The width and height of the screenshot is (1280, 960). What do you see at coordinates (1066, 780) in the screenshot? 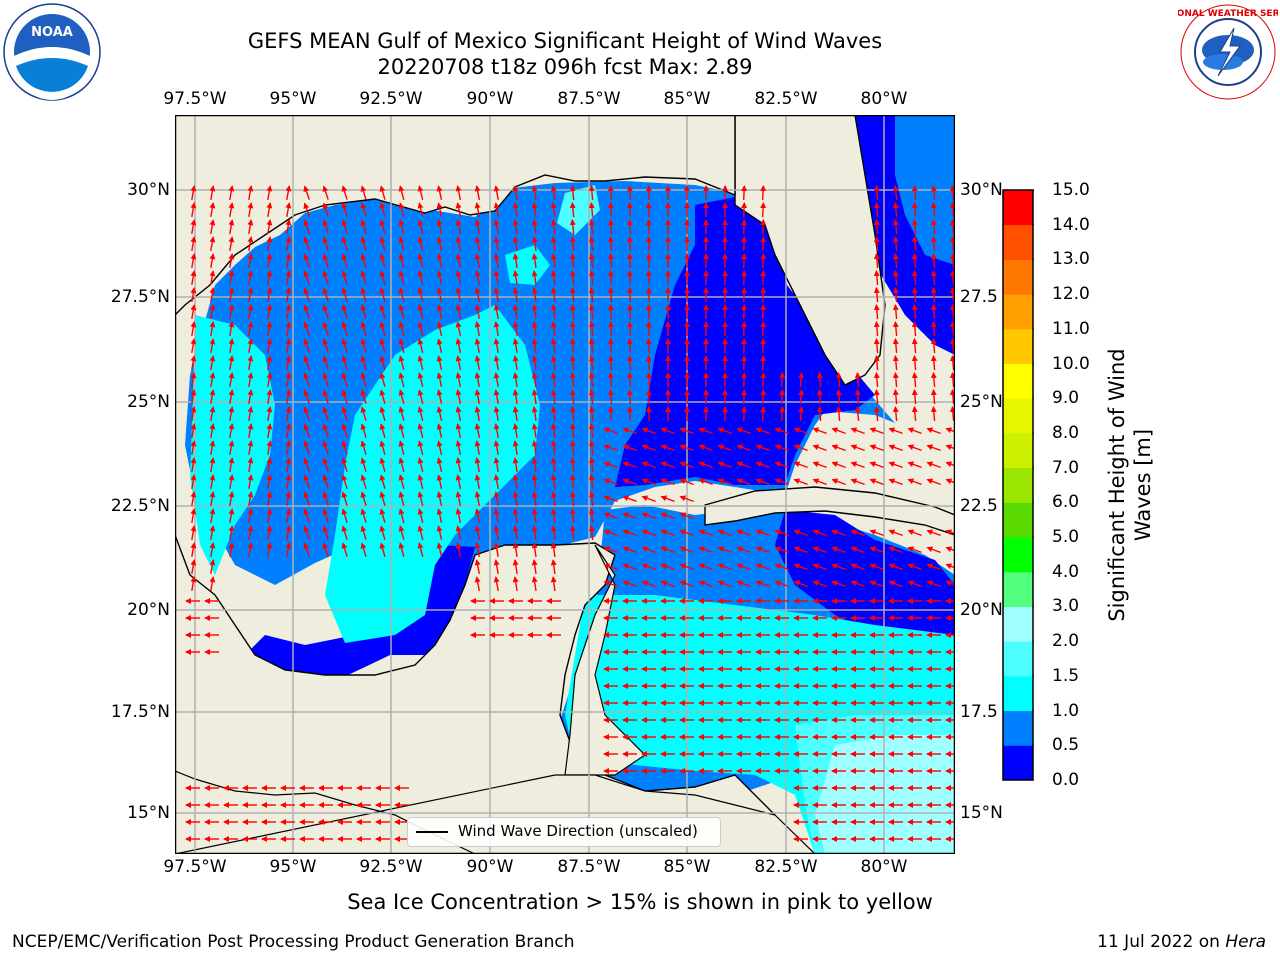
I see `colorbar-tick-label: 0.0` at bounding box center [1066, 780].